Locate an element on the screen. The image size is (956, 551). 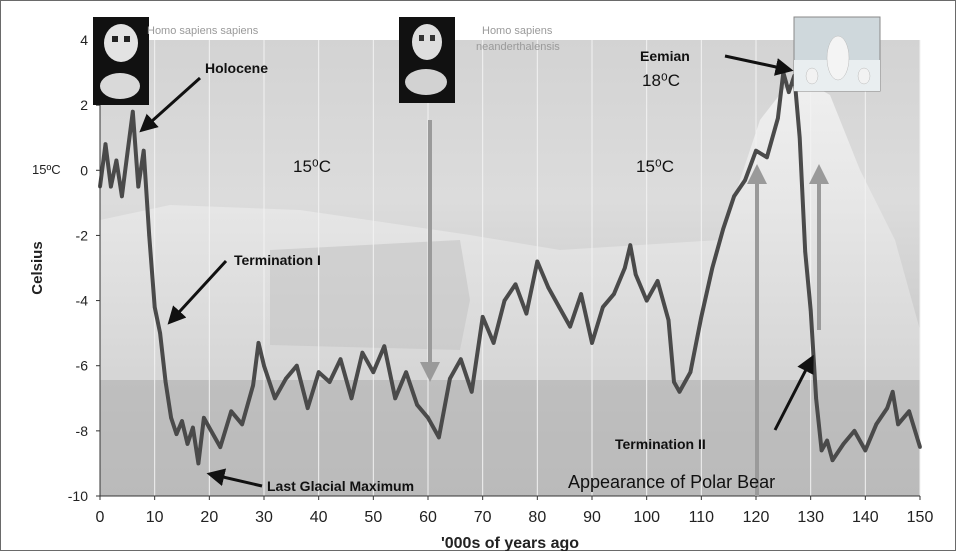
y-tick-label: 0 is located at coordinates (84, 170).